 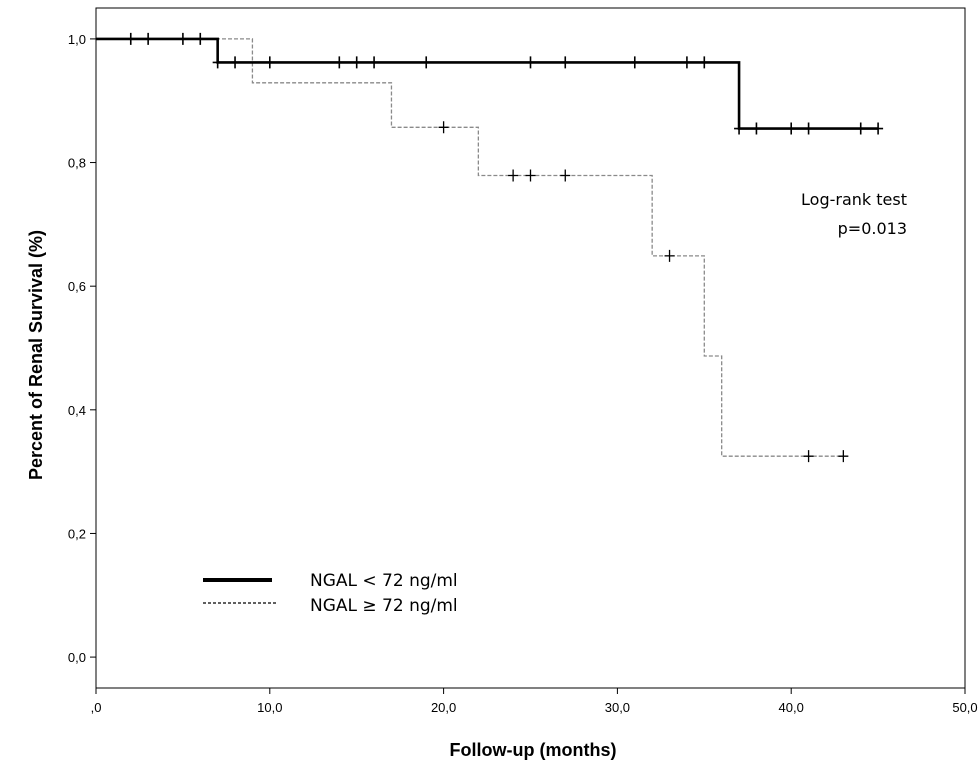 What do you see at coordinates (964, 707) in the screenshot?
I see `x-tick-label: 50,0` at bounding box center [964, 707].